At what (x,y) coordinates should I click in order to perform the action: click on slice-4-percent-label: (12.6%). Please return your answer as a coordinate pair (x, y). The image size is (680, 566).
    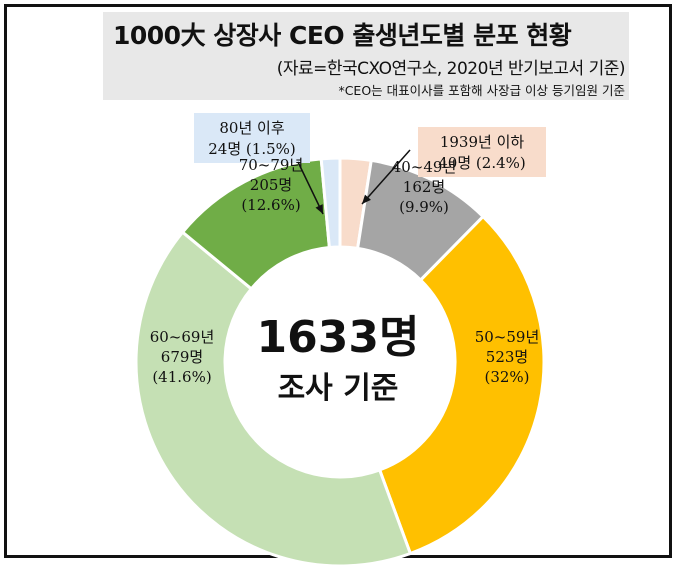
    Looking at the image, I should click on (270, 205).